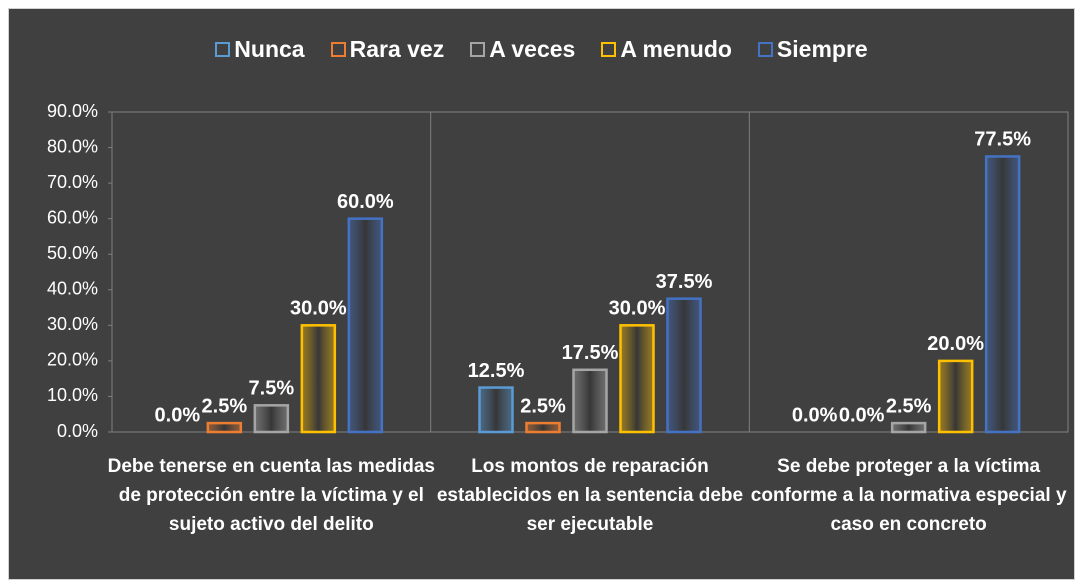  Describe the element at coordinates (72, 289) in the screenshot. I see `y-tick-label: 40.0%` at that location.